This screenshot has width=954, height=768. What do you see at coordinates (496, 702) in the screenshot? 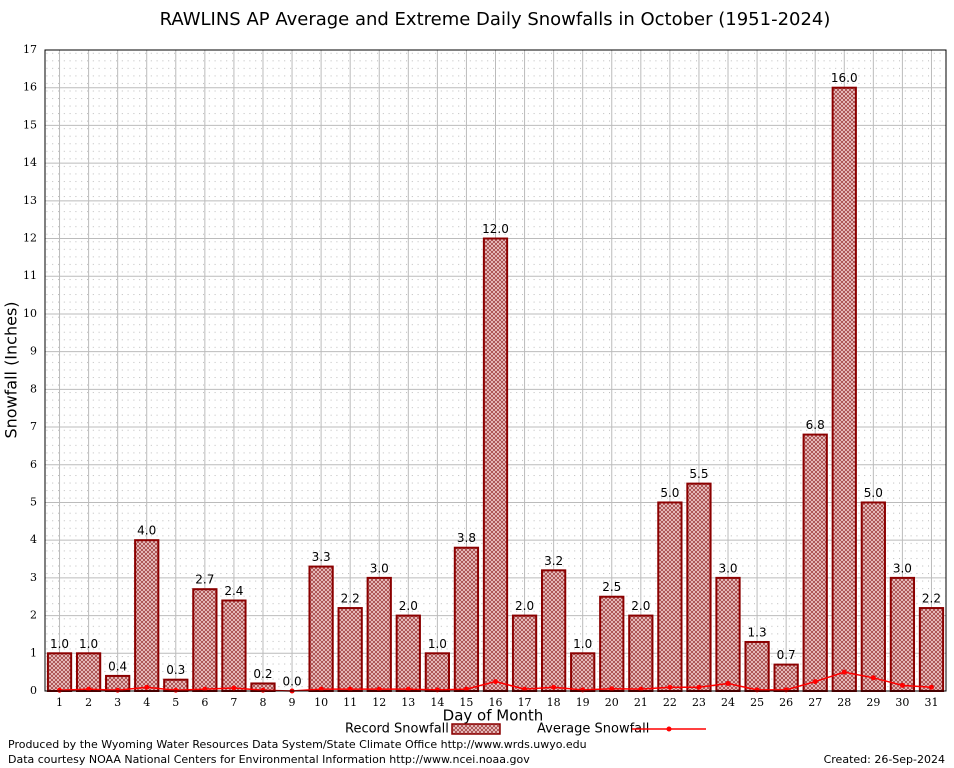
I see `x-tick-label: 16` at bounding box center [496, 702].